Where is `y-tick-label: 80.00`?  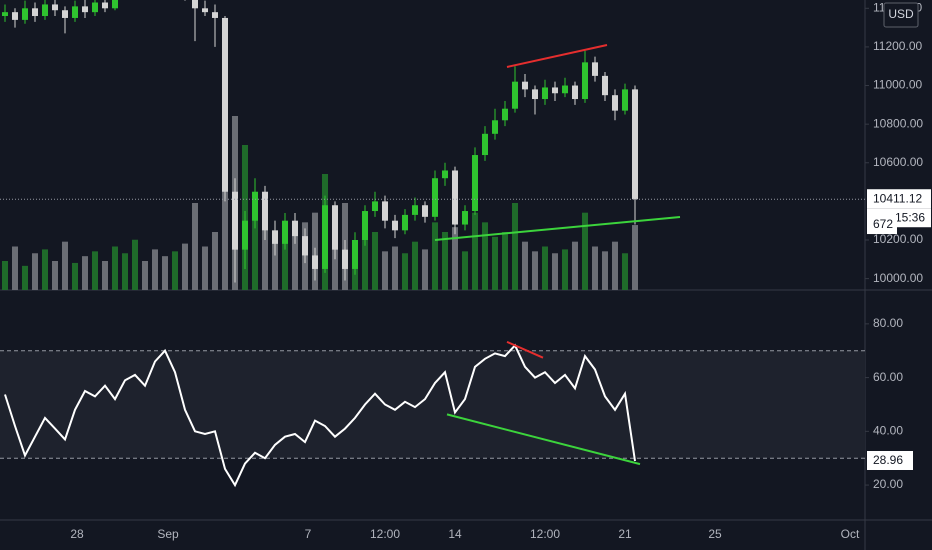 y-tick-label: 80.00 is located at coordinates (888, 323).